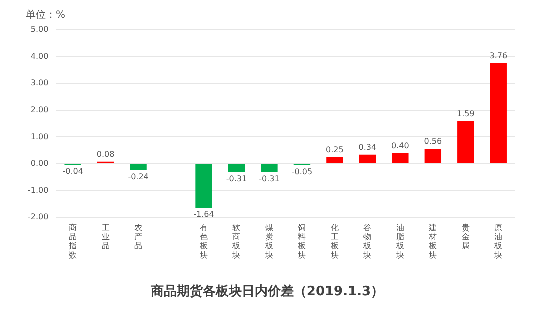 This screenshot has height=330, width=550. What do you see at coordinates (466, 237) in the screenshot?
I see `x-tick-label: 贵金属` at bounding box center [466, 237].